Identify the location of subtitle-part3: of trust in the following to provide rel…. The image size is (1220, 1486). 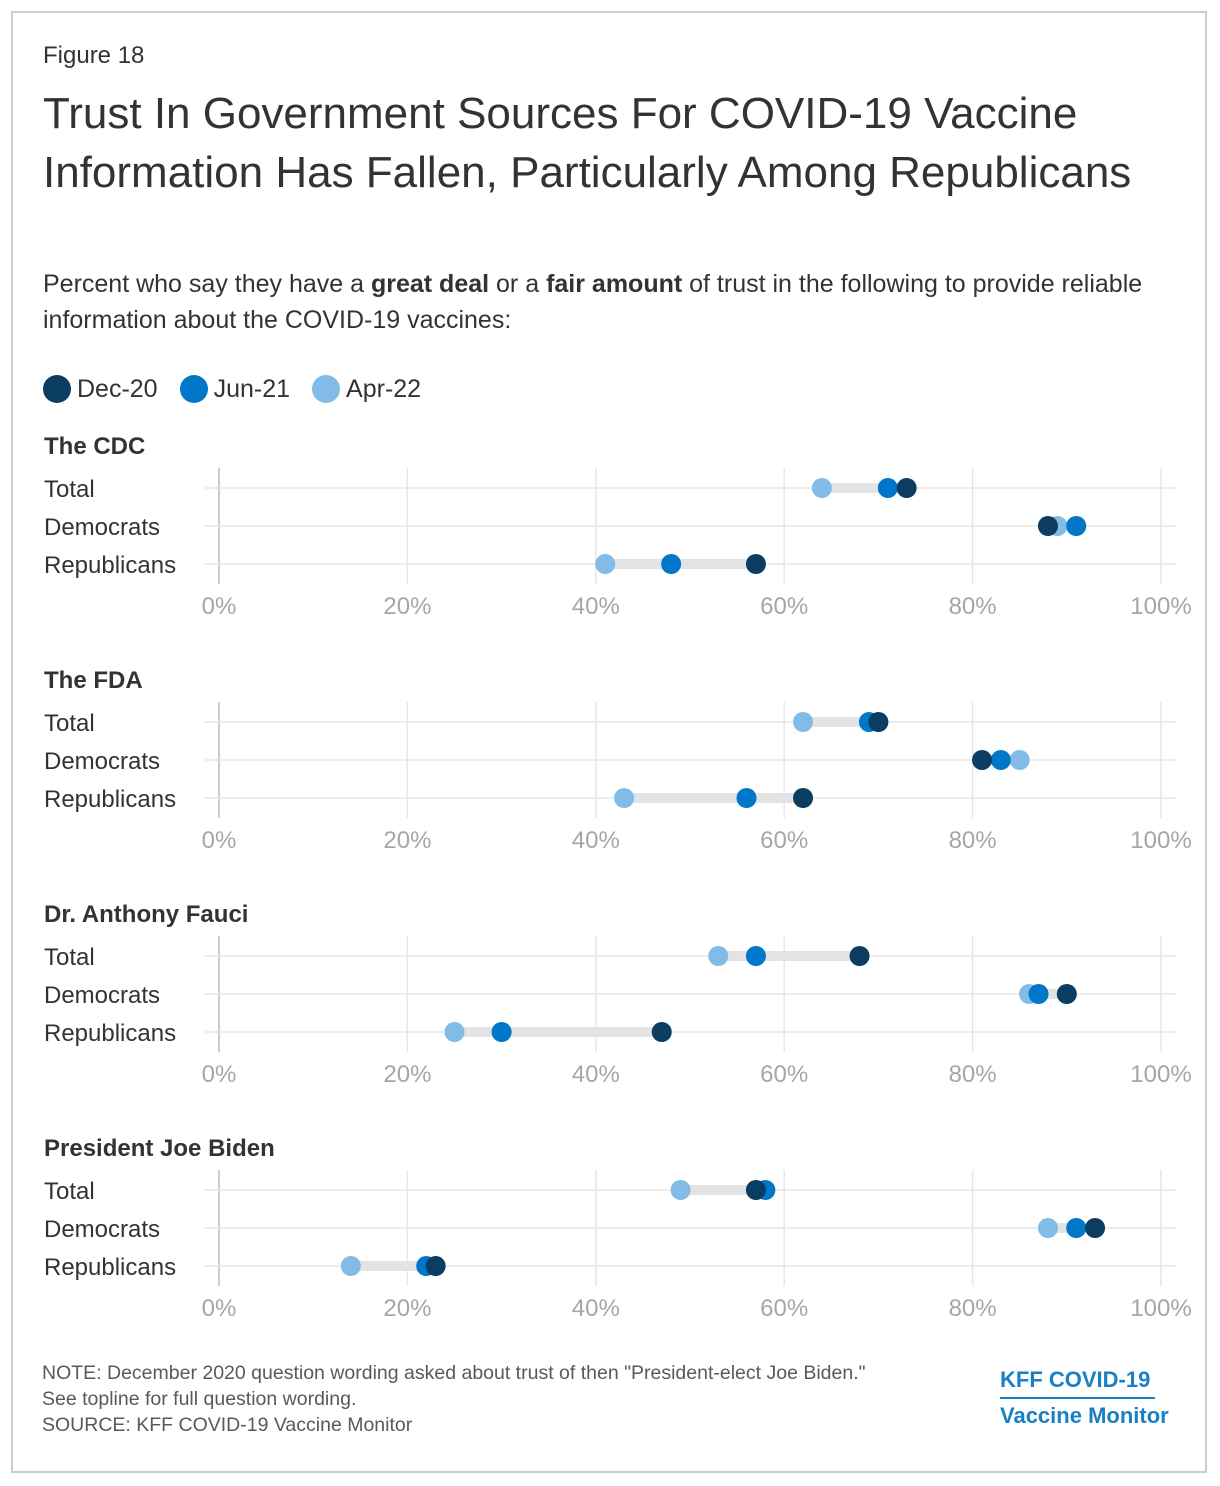
(593, 302).